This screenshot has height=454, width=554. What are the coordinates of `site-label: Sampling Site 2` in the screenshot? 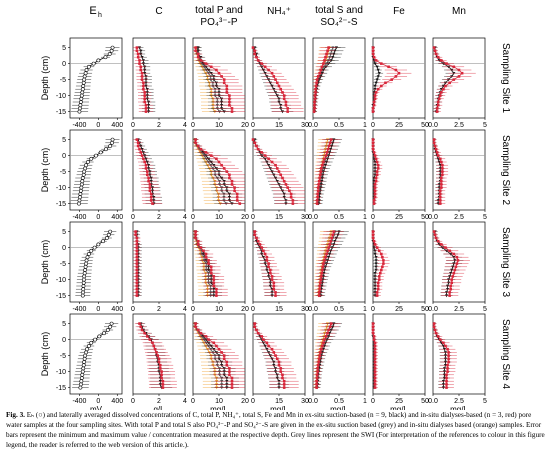 It's located at (505, 170).